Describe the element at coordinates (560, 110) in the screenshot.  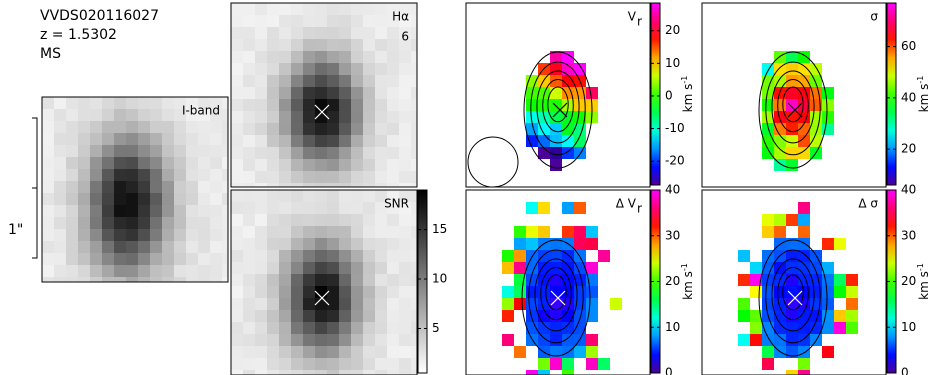
I see `center-cross` at that location.